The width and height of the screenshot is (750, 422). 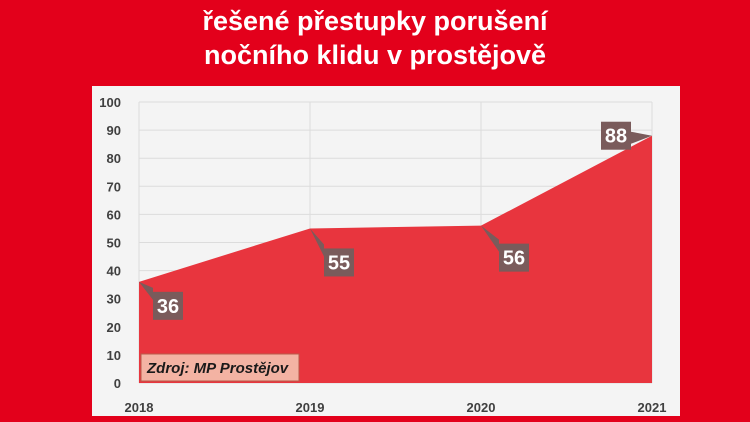 I want to click on y-tick-label: 60, so click(x=114, y=214).